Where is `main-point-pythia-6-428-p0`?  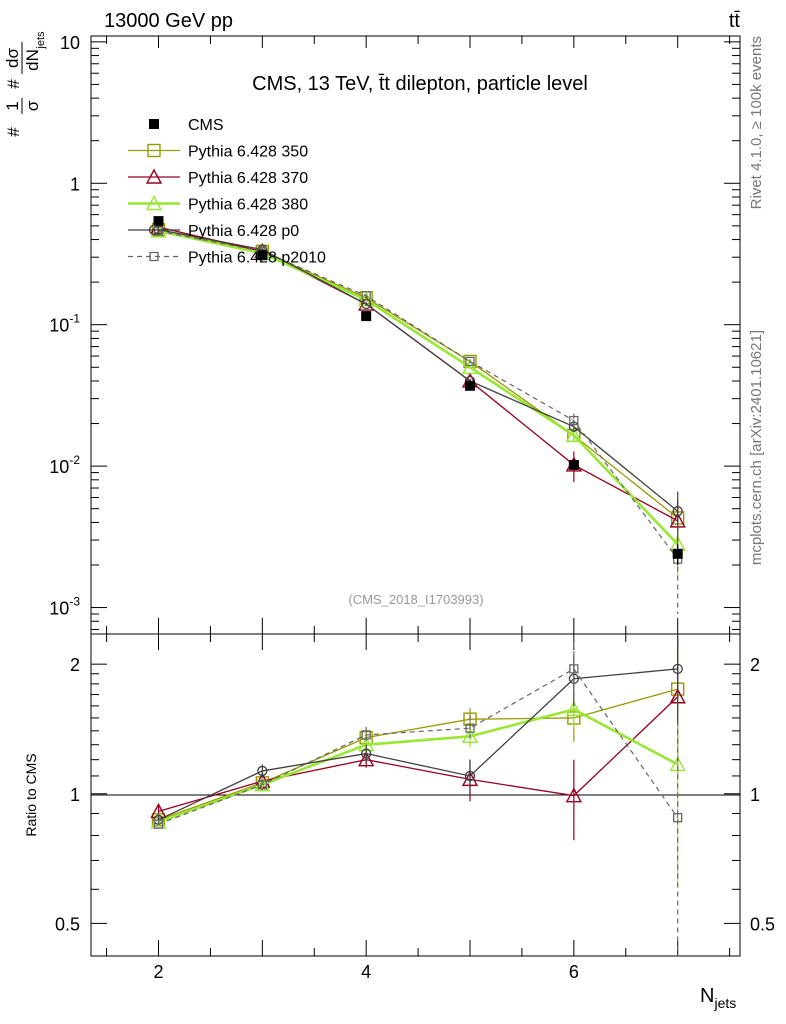 main-point-pythia-6-428-p0 is located at coordinates (677, 511).